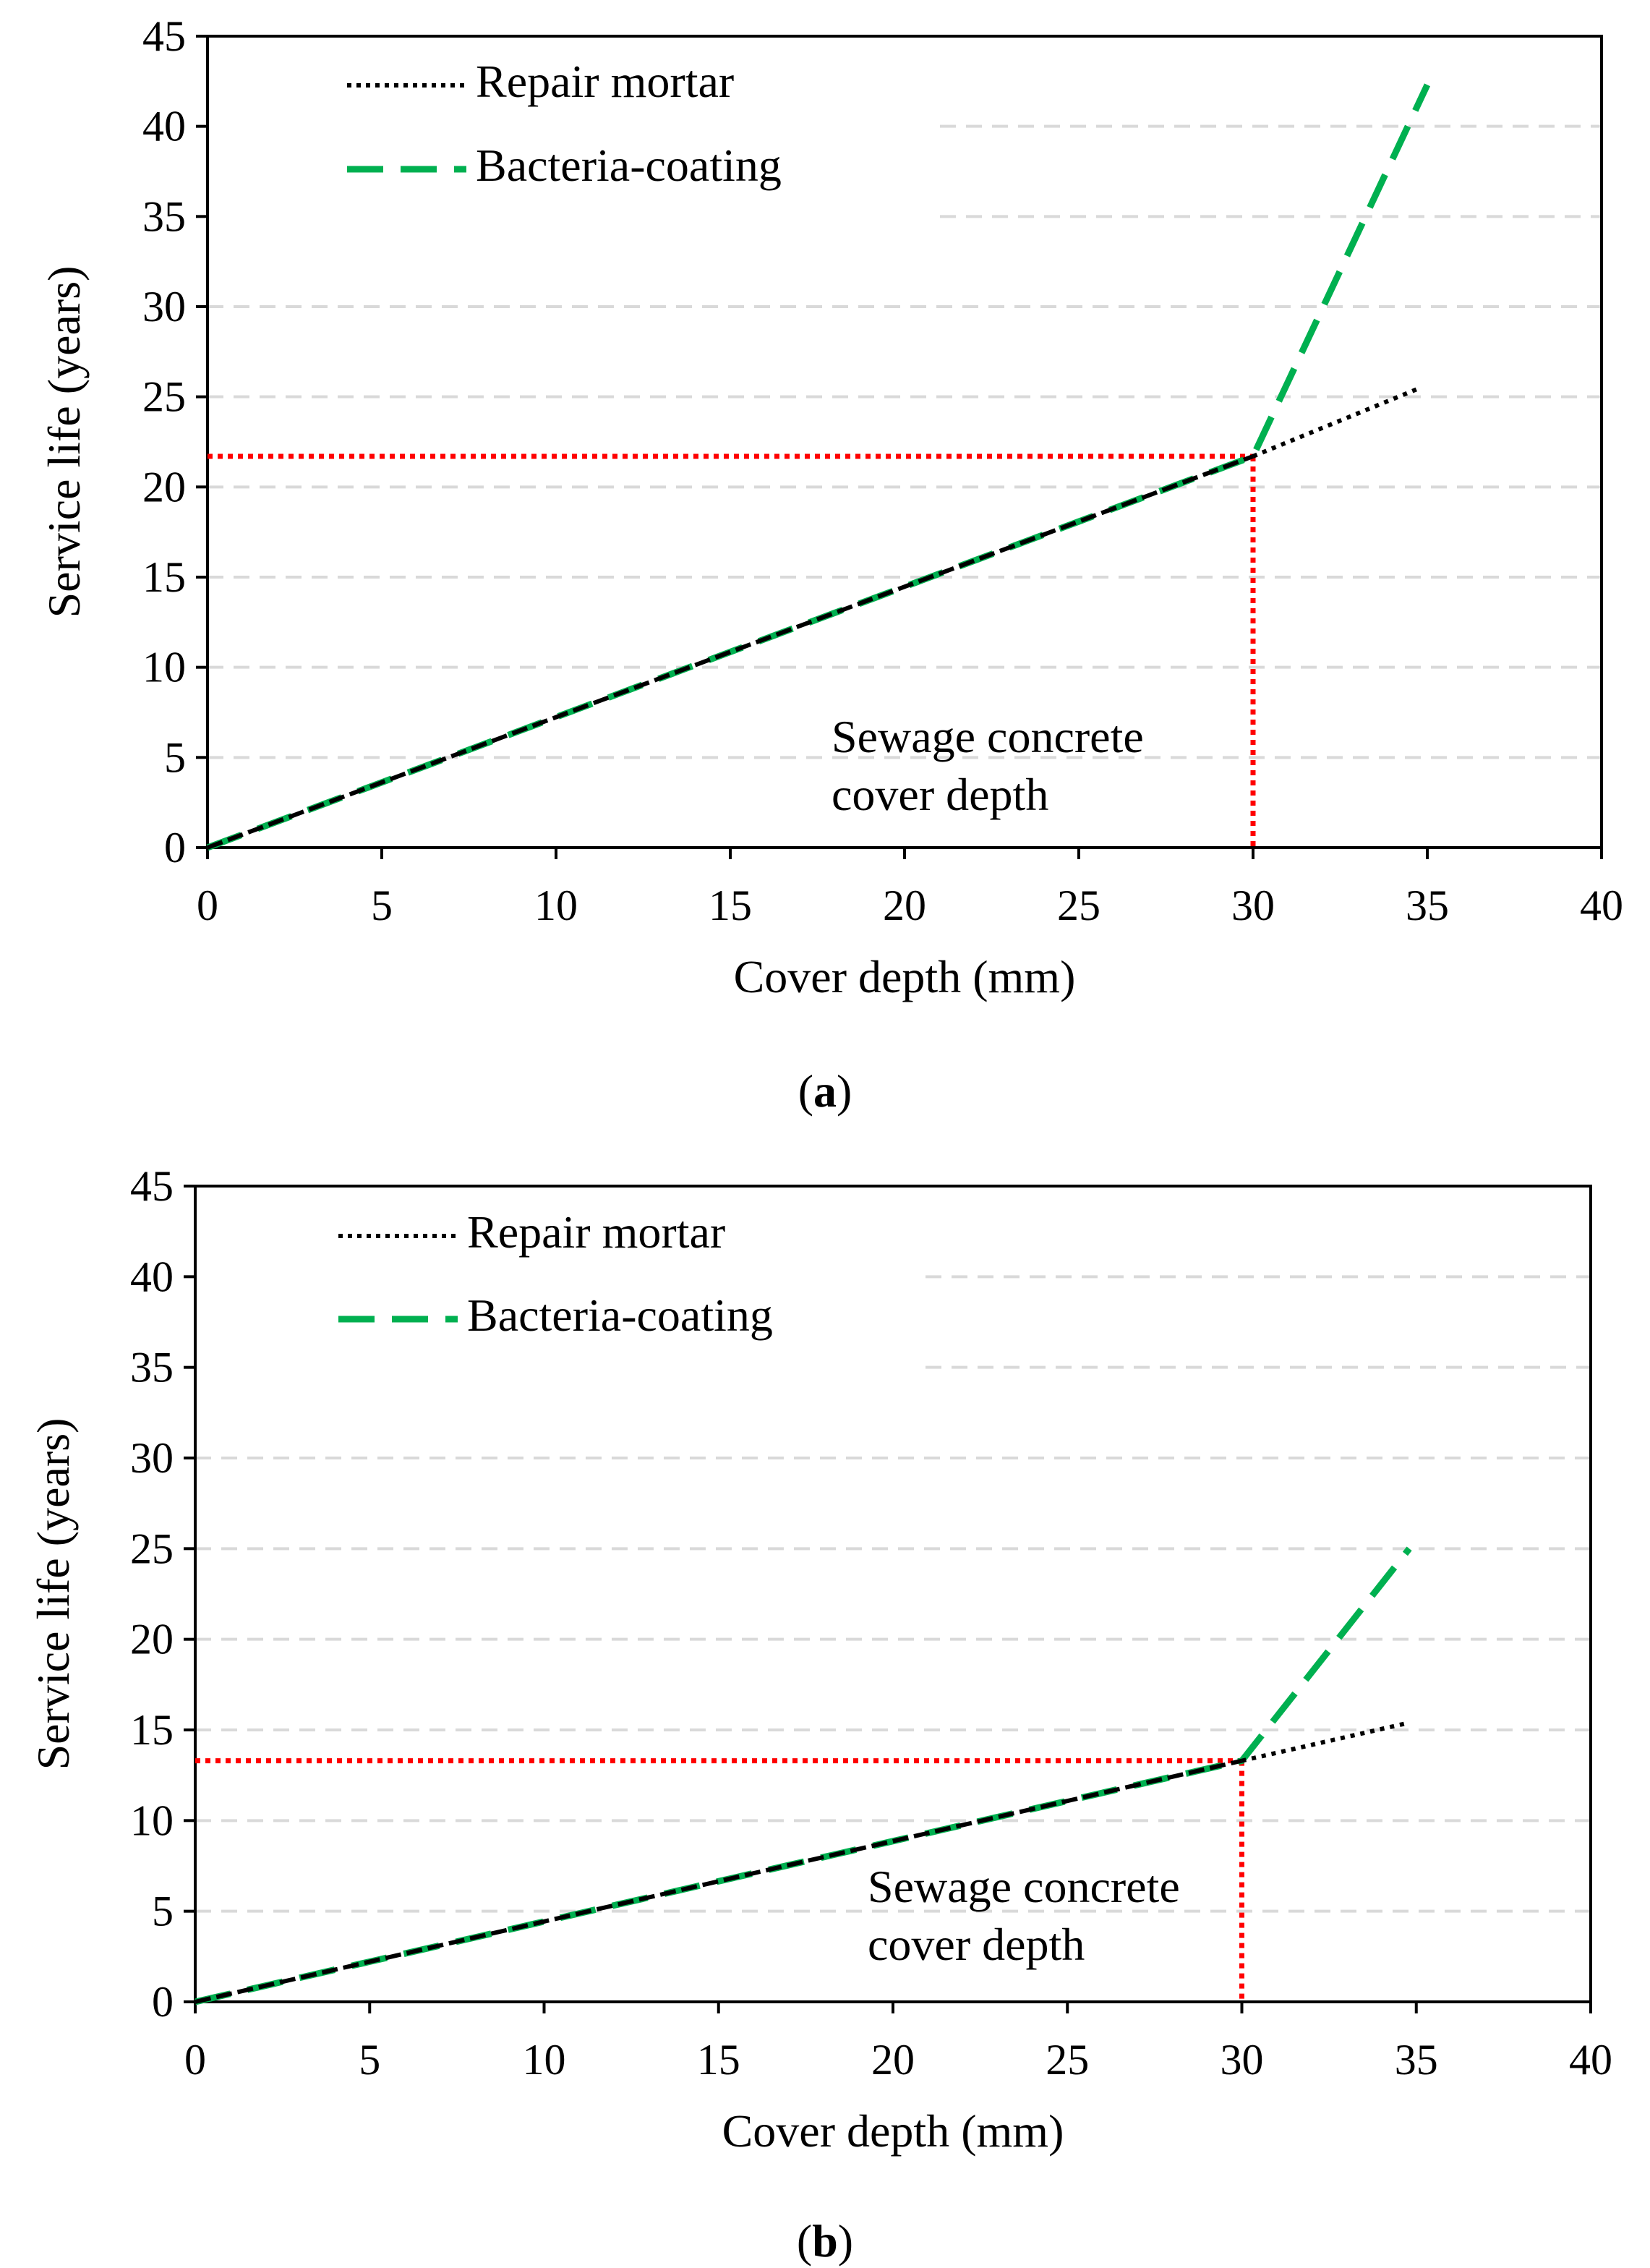 The height and width of the screenshot is (2268, 1650). What do you see at coordinates (1325, 1742) in the screenshot?
I see `series-line-repair-mortar` at bounding box center [1325, 1742].